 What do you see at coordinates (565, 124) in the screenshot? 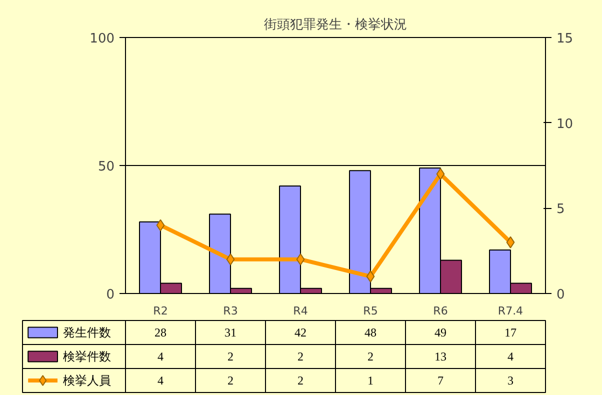
I see `y2-tick-label: 10` at bounding box center [565, 124].